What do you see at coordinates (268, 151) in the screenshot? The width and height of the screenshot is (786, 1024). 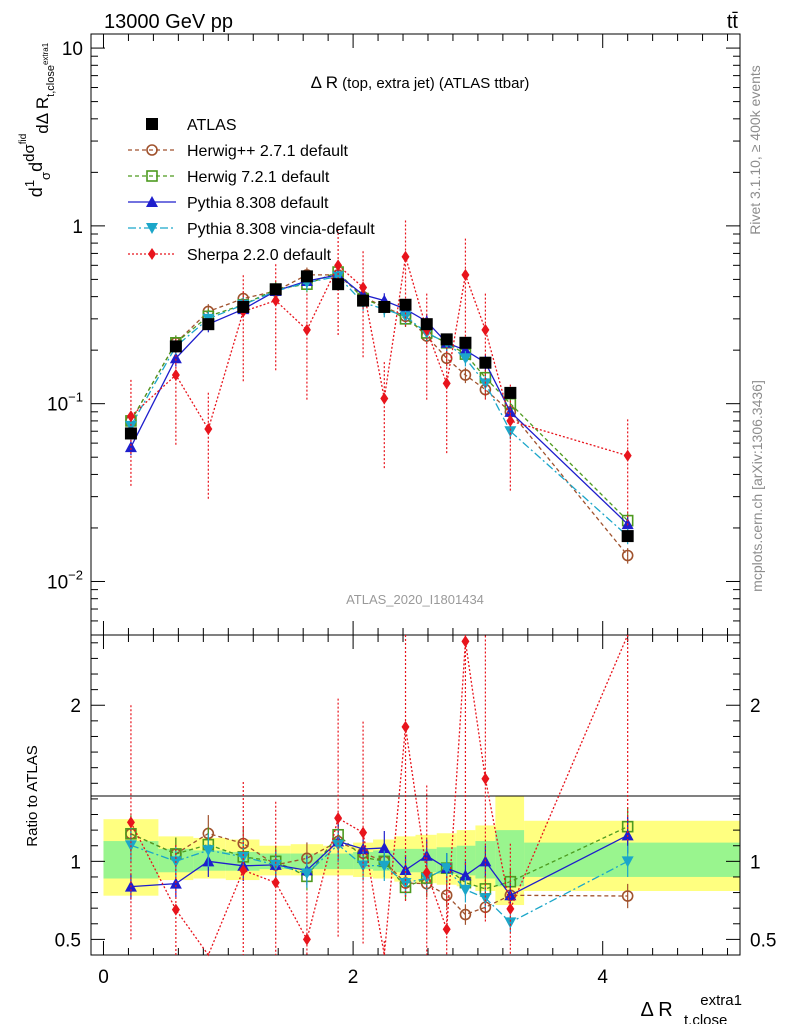 I see `legend-label: Herwig++ 2.7.1 default` at bounding box center [268, 151].